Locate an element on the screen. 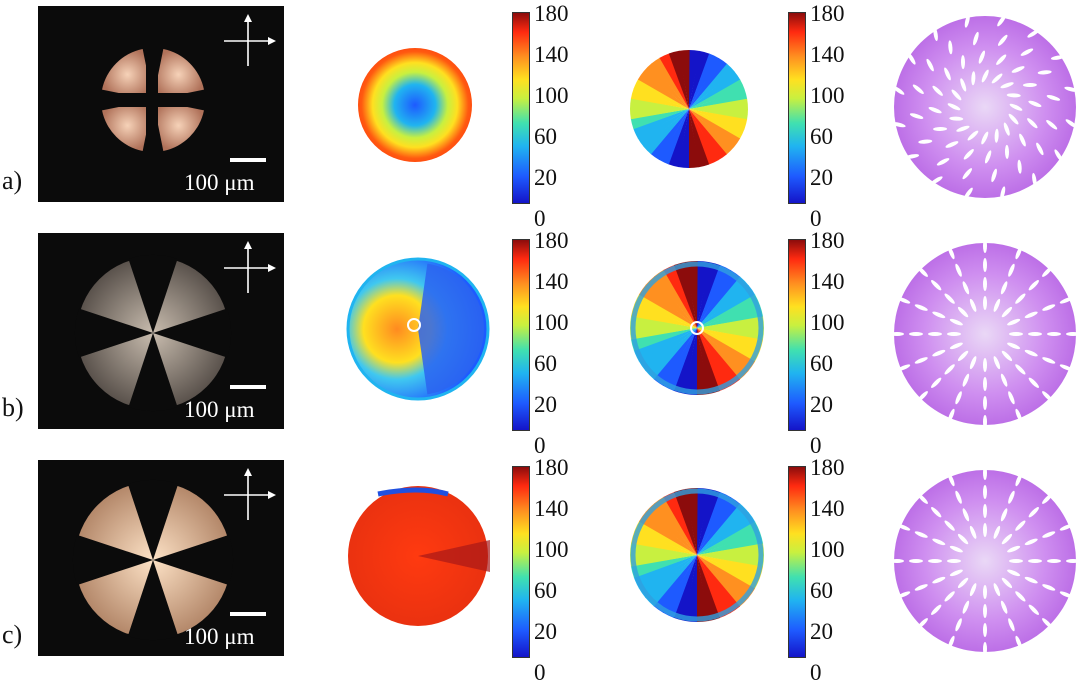 The width and height of the screenshot is (1080, 685). retardance-fill is located at coordinates (415, 105).